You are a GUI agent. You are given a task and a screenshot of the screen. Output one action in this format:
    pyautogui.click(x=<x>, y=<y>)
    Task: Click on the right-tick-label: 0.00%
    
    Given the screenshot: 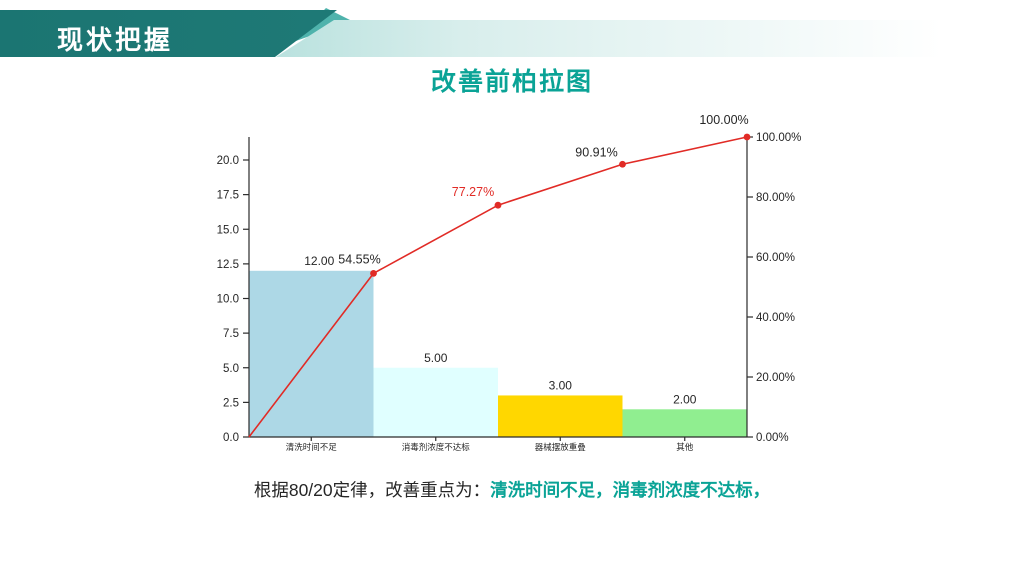 What is the action you would take?
    pyautogui.click(x=772, y=438)
    